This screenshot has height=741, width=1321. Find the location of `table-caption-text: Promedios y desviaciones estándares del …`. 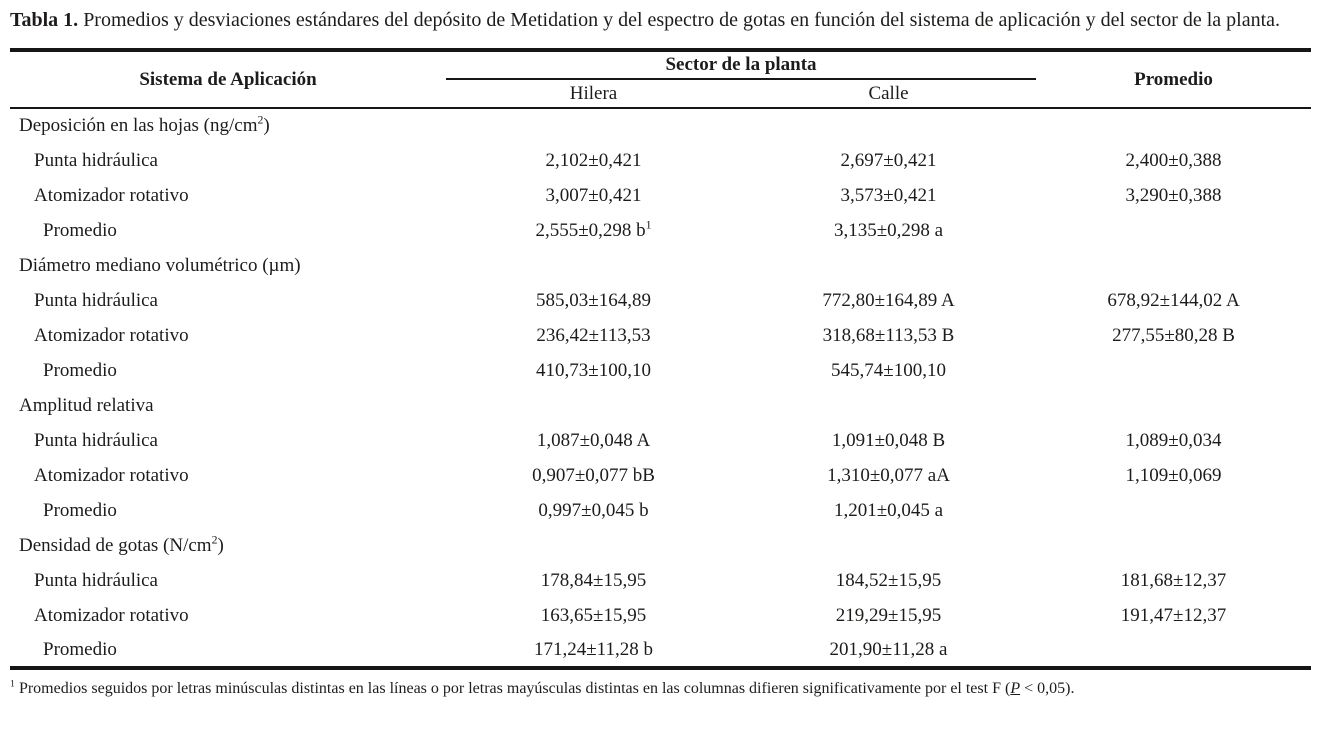

table-caption-text: Promedios y desviaciones estándares del … is located at coordinates (679, 20).